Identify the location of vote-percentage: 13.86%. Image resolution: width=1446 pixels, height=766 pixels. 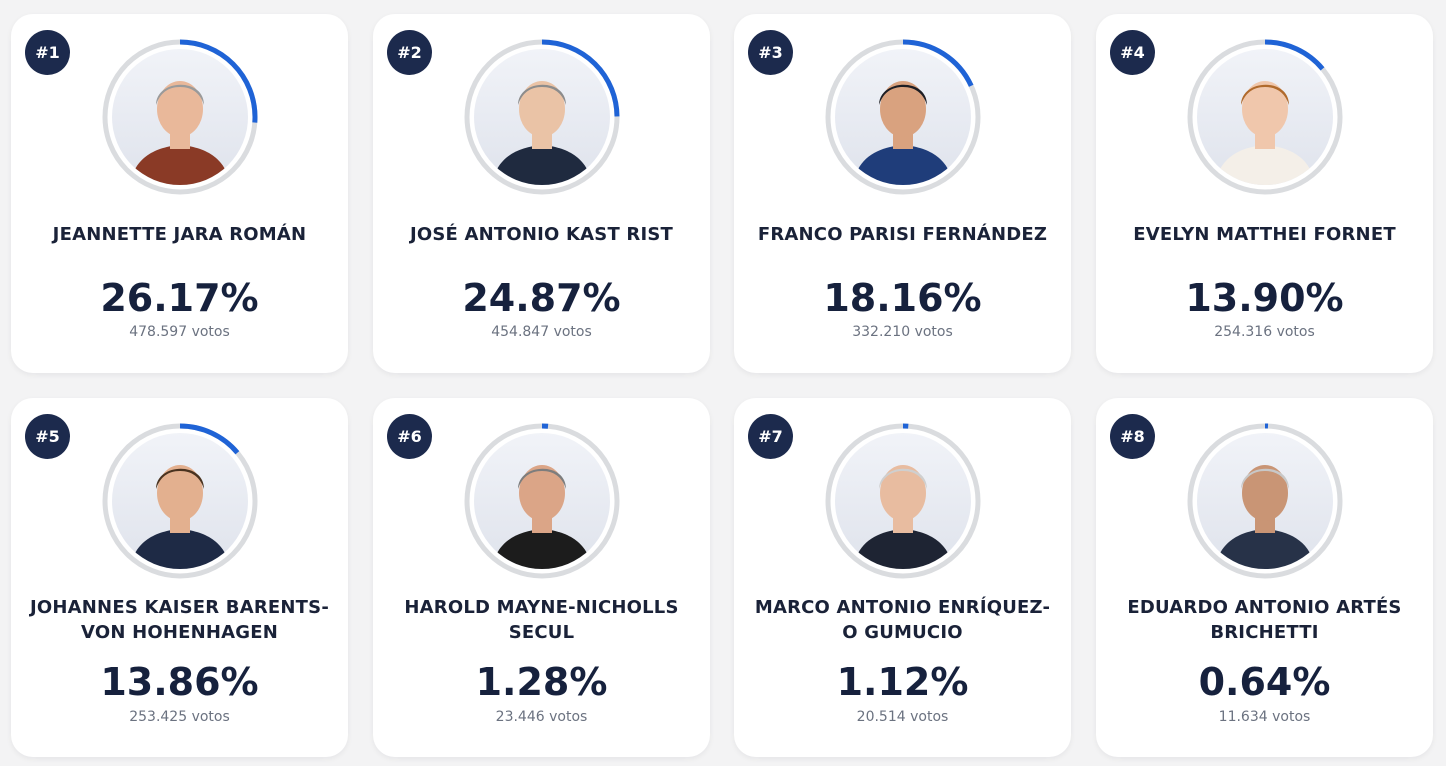
(179, 682).